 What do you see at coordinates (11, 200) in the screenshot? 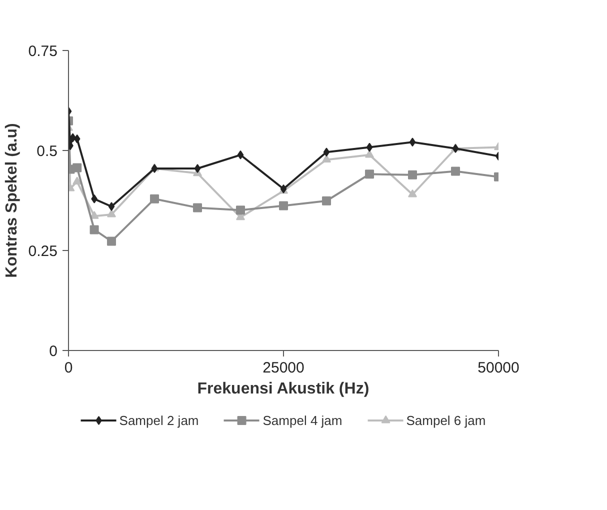
I see `y-axis-title: Kontras Spekel (a.u)` at bounding box center [11, 200].